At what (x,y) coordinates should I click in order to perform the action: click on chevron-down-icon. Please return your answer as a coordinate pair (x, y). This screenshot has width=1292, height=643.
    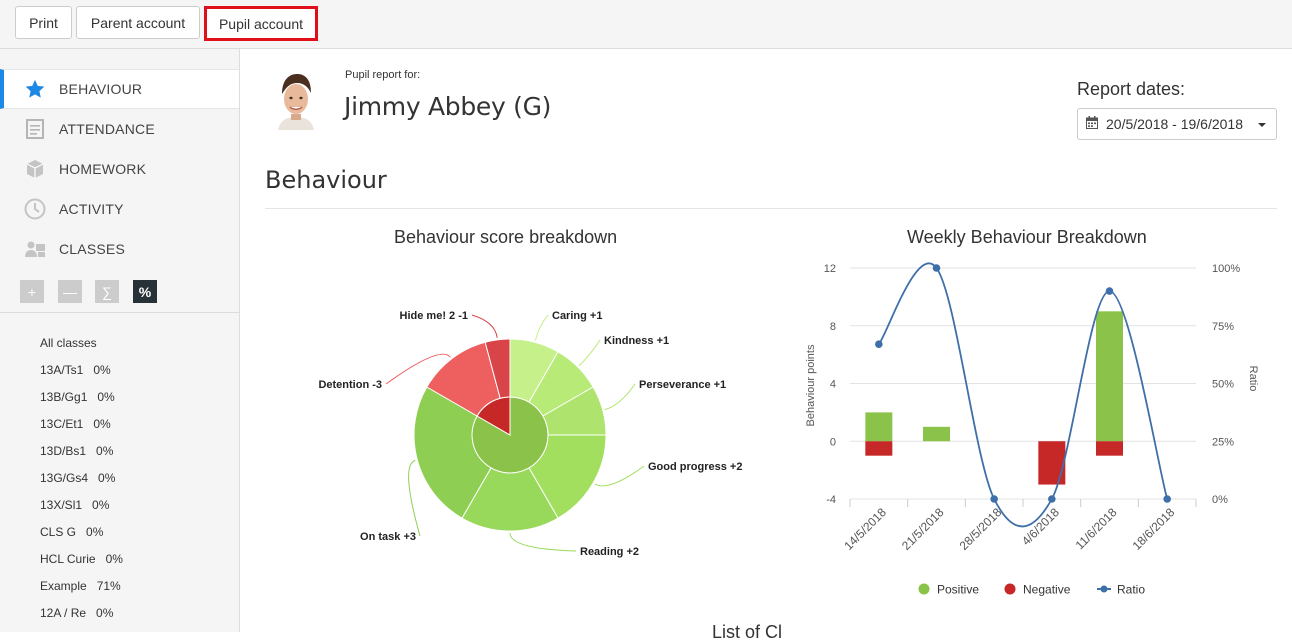
    Looking at the image, I should click on (1262, 125).